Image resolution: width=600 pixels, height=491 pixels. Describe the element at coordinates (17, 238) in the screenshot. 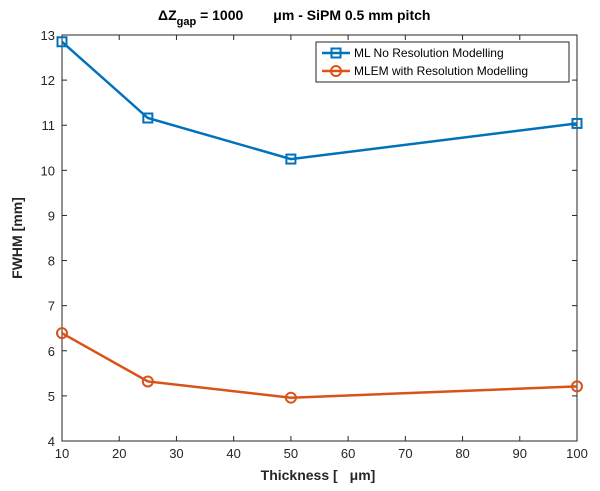

I see `y-axis-label: FWHM [mm]` at that location.